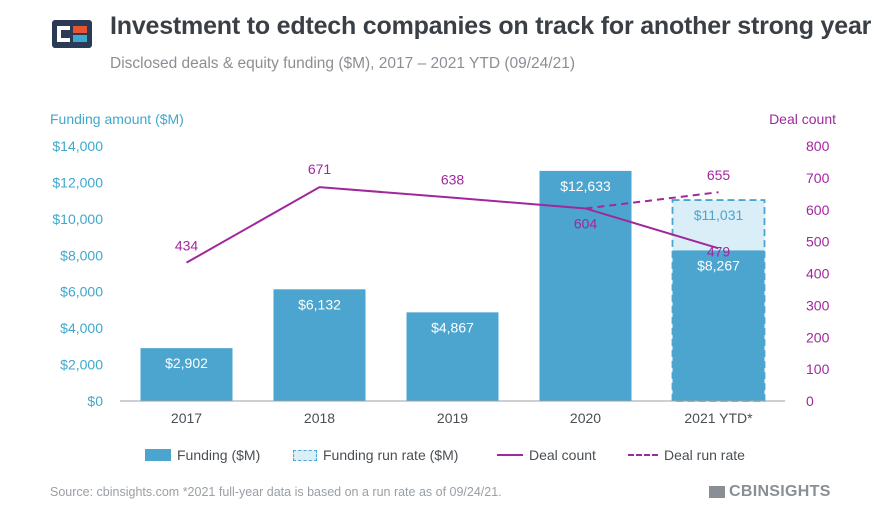 The height and width of the screenshot is (530, 874). I want to click on left-axis-tick-label: $2,000, so click(81, 365).